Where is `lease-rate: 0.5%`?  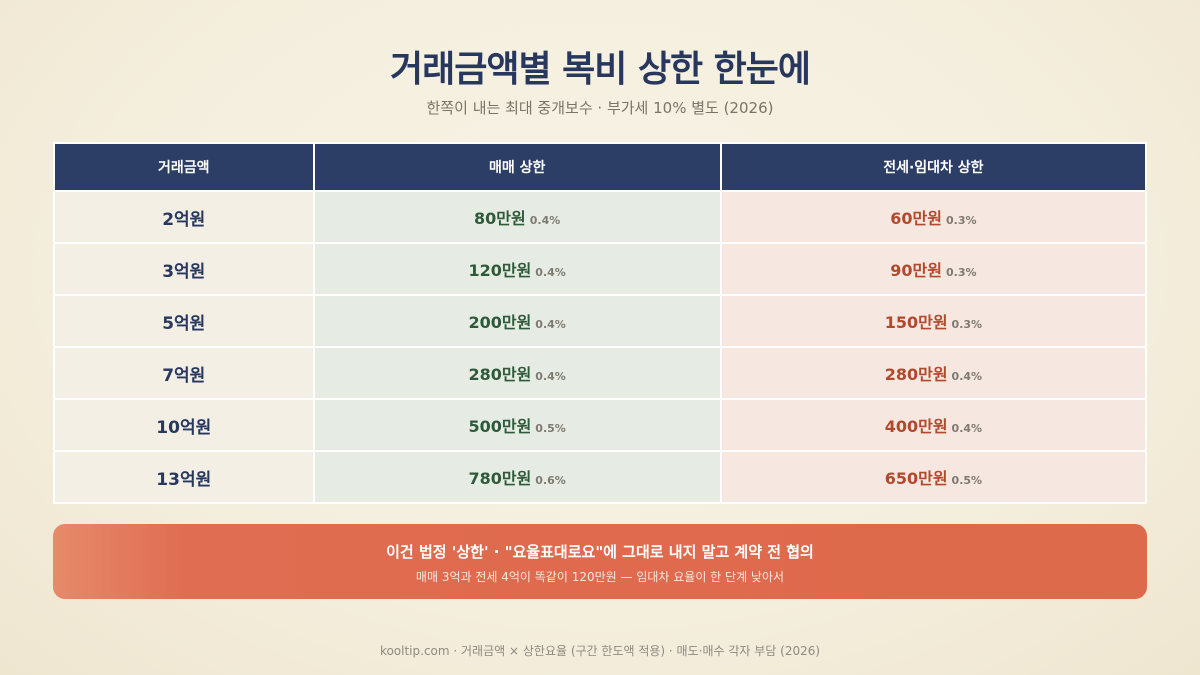
lease-rate: 0.5% is located at coordinates (967, 480).